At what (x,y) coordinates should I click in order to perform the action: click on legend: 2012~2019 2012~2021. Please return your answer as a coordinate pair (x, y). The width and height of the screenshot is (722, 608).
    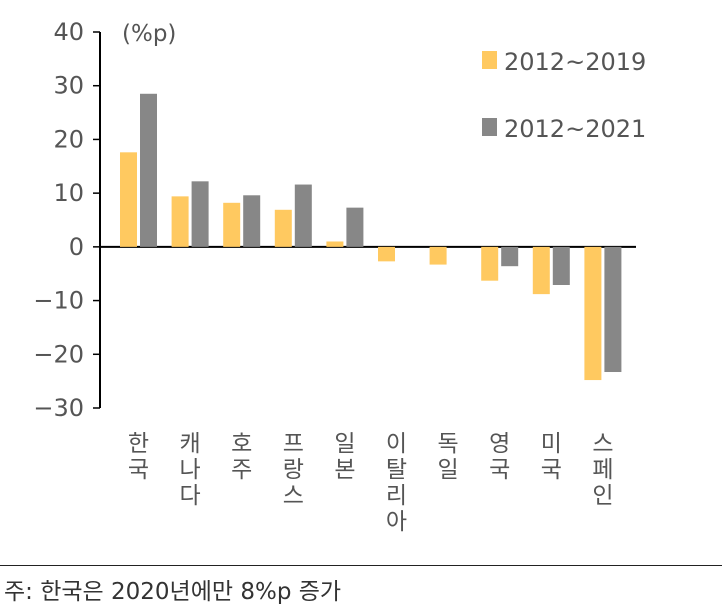
    Looking at the image, I should click on (564, 95).